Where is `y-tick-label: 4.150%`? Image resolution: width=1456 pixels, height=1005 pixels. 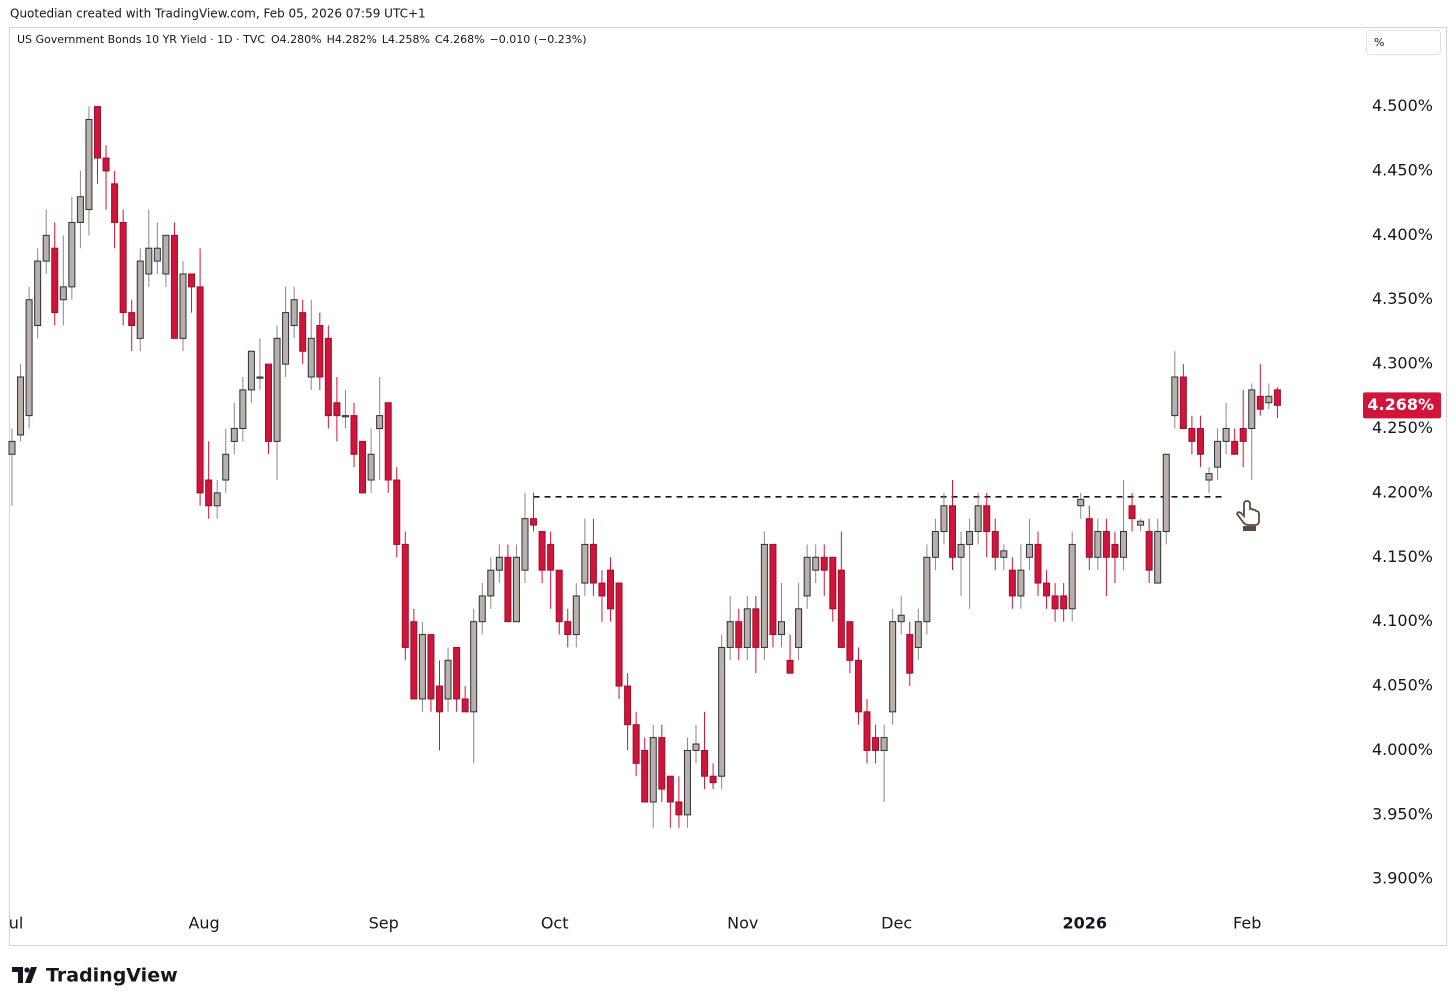
y-tick-label: 4.150% is located at coordinates (1402, 556).